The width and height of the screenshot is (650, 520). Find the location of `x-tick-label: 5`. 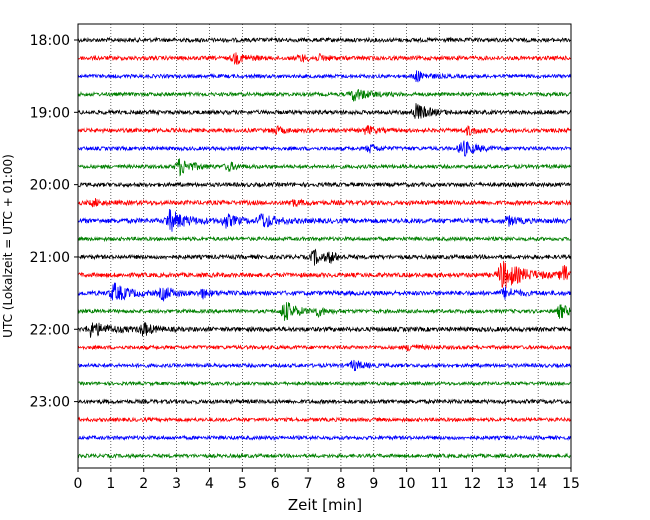

x-tick-label: 5 is located at coordinates (242, 484).